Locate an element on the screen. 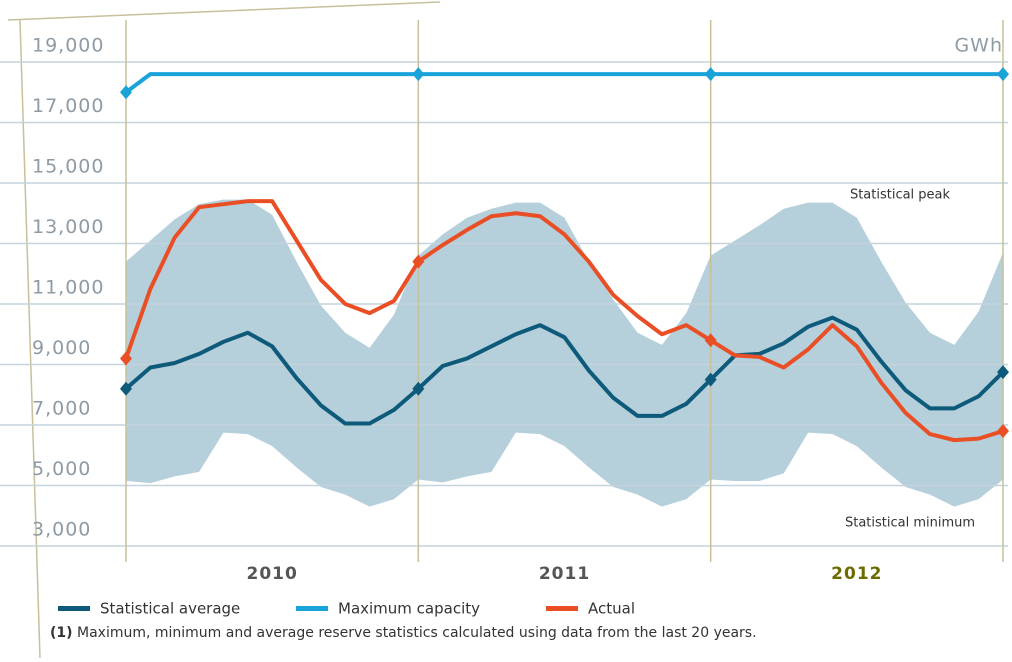  y-tick-label: 3,000 is located at coordinates (61, 530).